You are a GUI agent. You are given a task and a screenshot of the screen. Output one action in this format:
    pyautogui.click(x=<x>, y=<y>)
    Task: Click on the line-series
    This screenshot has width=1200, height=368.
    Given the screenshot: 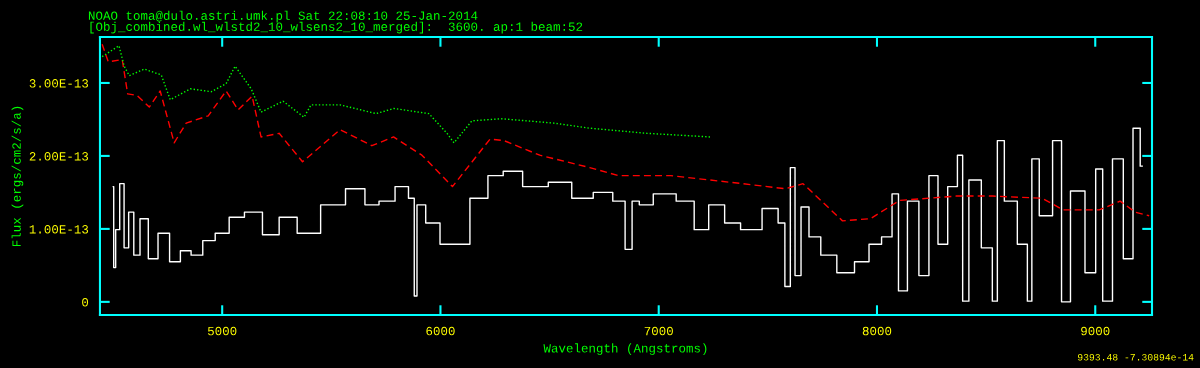 What is the action you would take?
    pyautogui.click(x=406, y=94)
    